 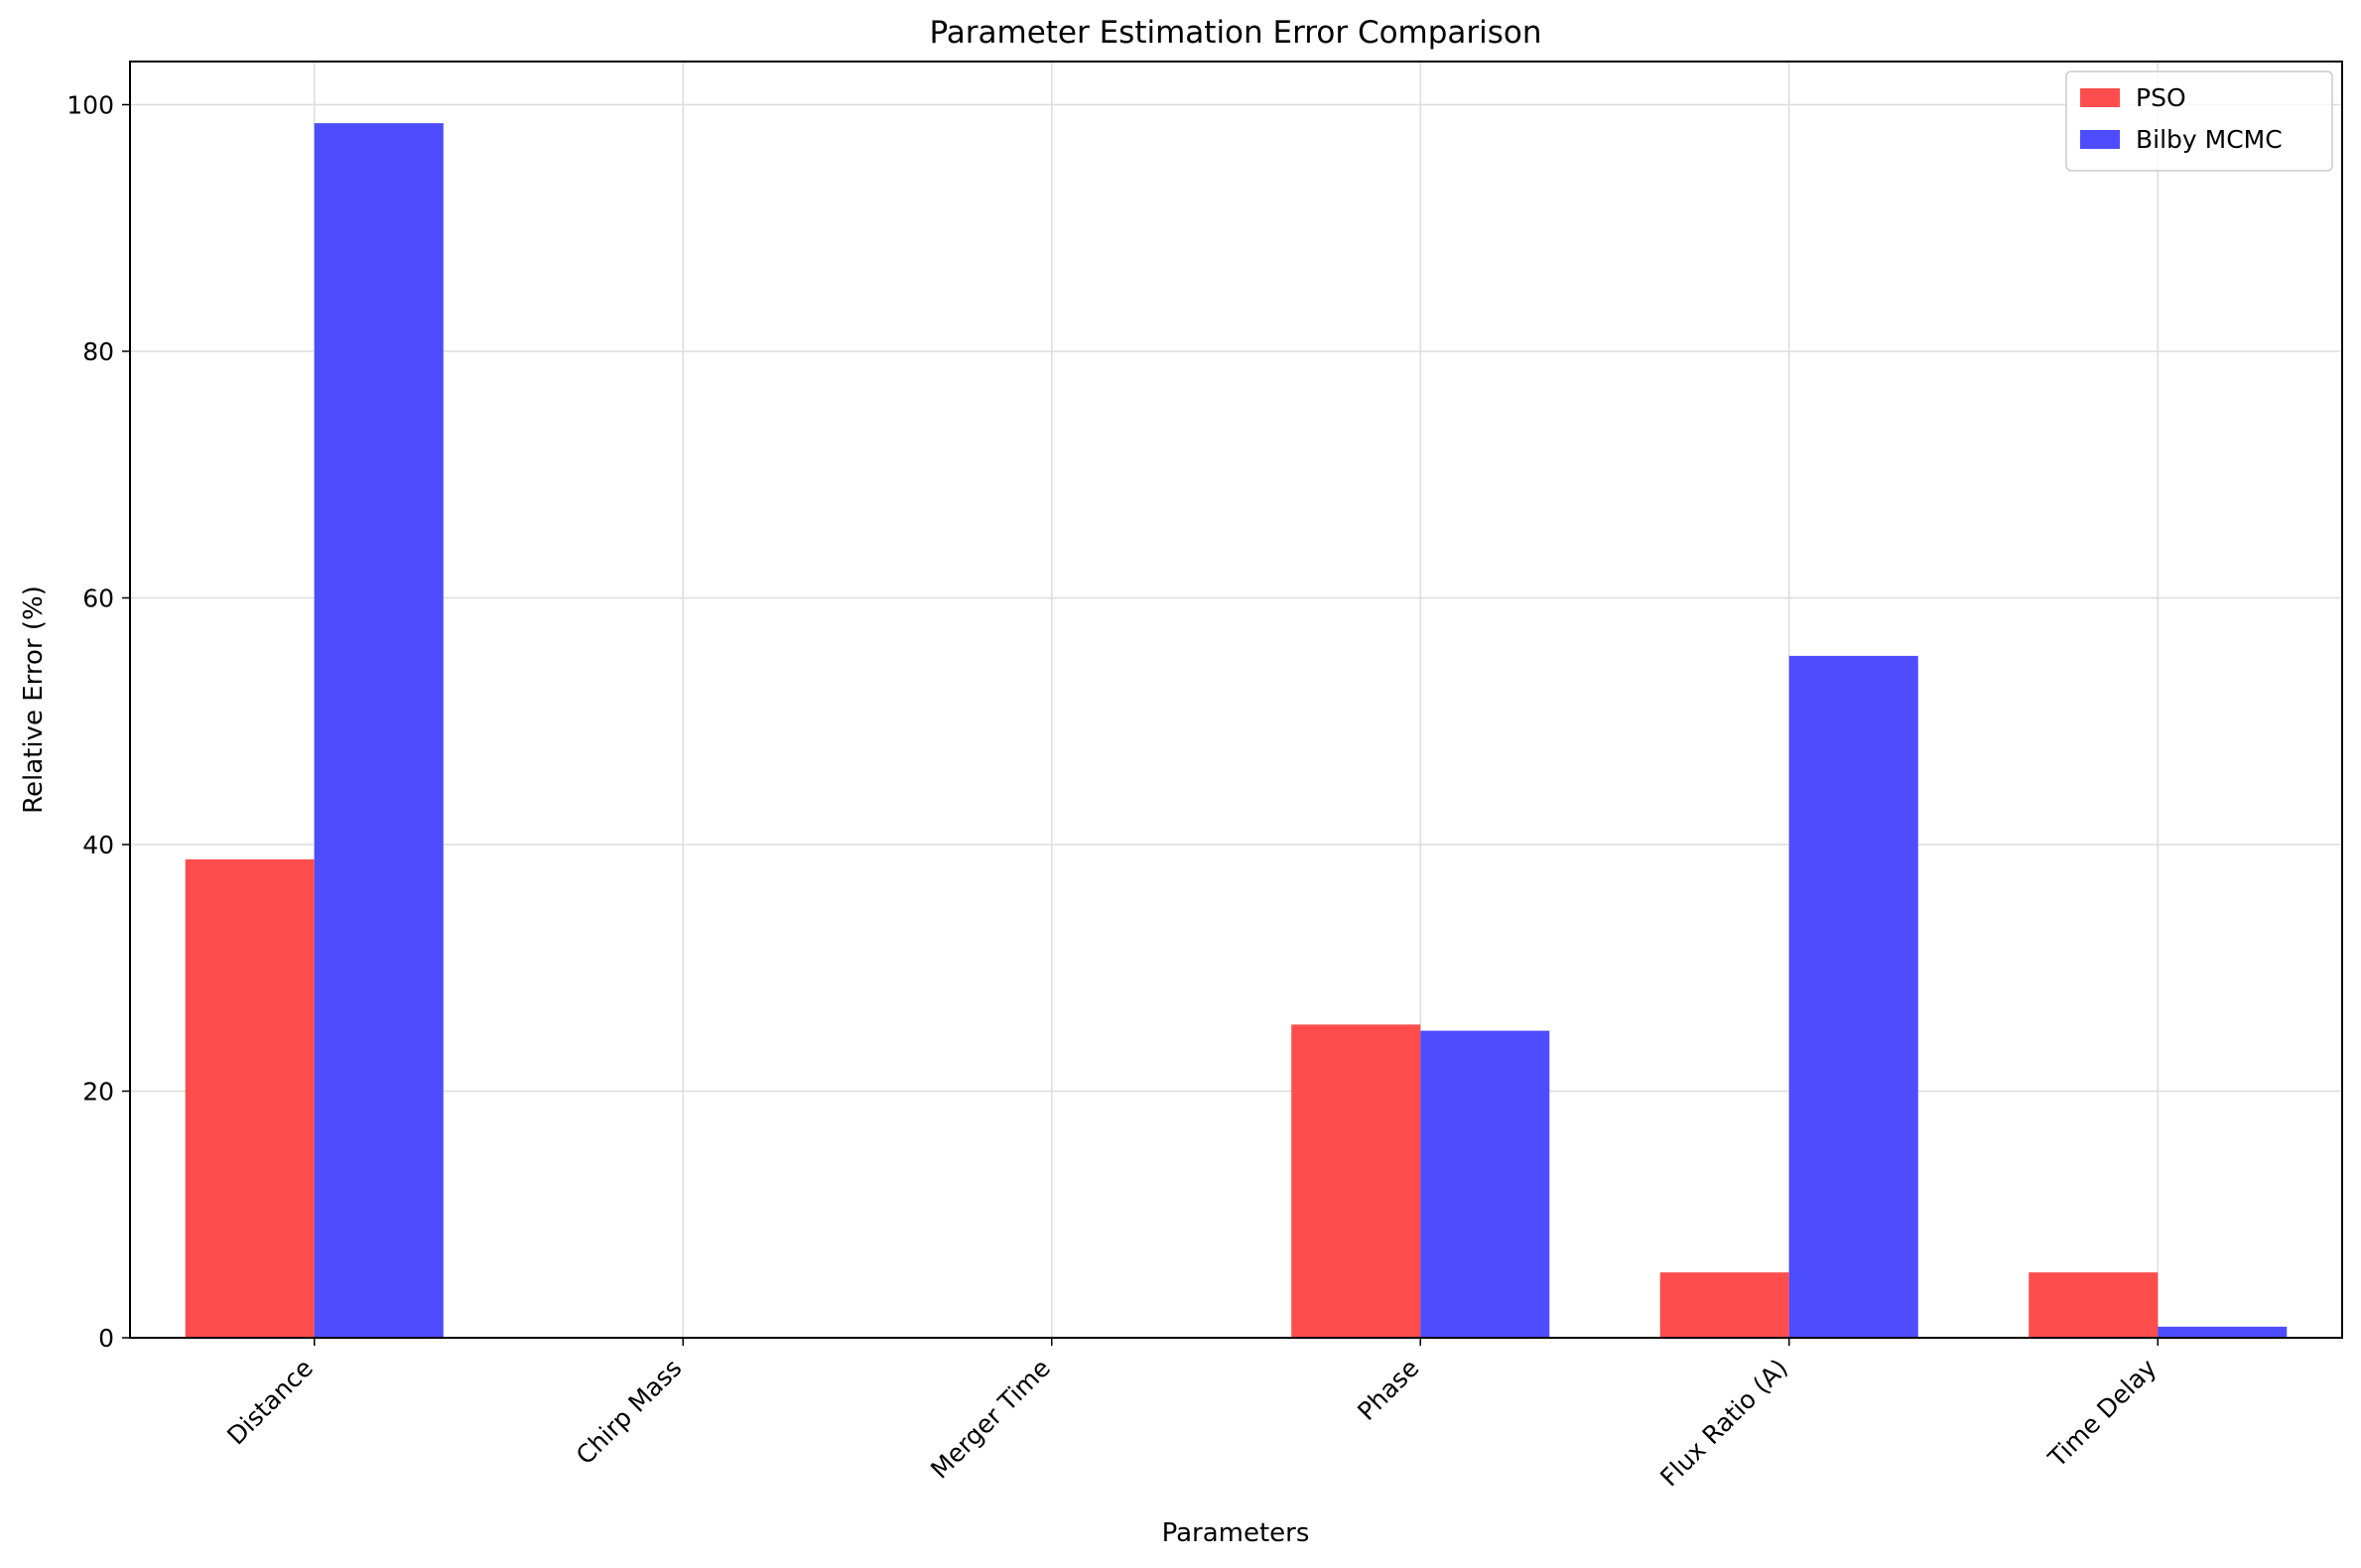 I want to click on legend-frame, so click(x=2199, y=121).